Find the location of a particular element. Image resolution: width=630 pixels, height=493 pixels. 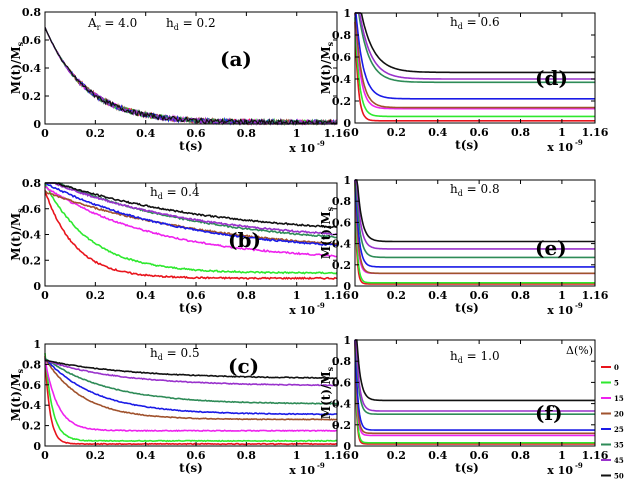

annotation-value: = 0.2 is located at coordinates (197, 23).